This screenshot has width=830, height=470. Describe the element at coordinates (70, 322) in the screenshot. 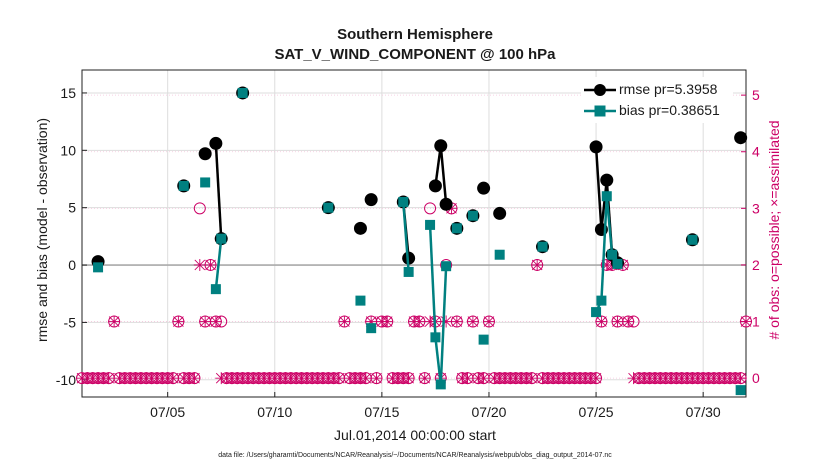

I see `y-tick-label: -5` at that location.